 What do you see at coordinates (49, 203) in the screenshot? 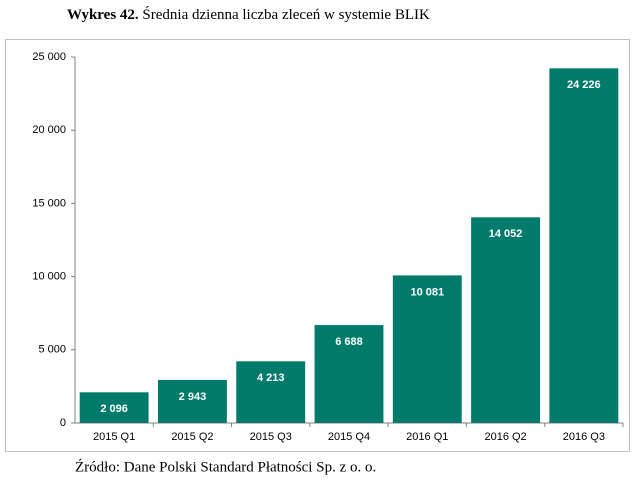
I see `y-tick-label: 15 000` at bounding box center [49, 203].